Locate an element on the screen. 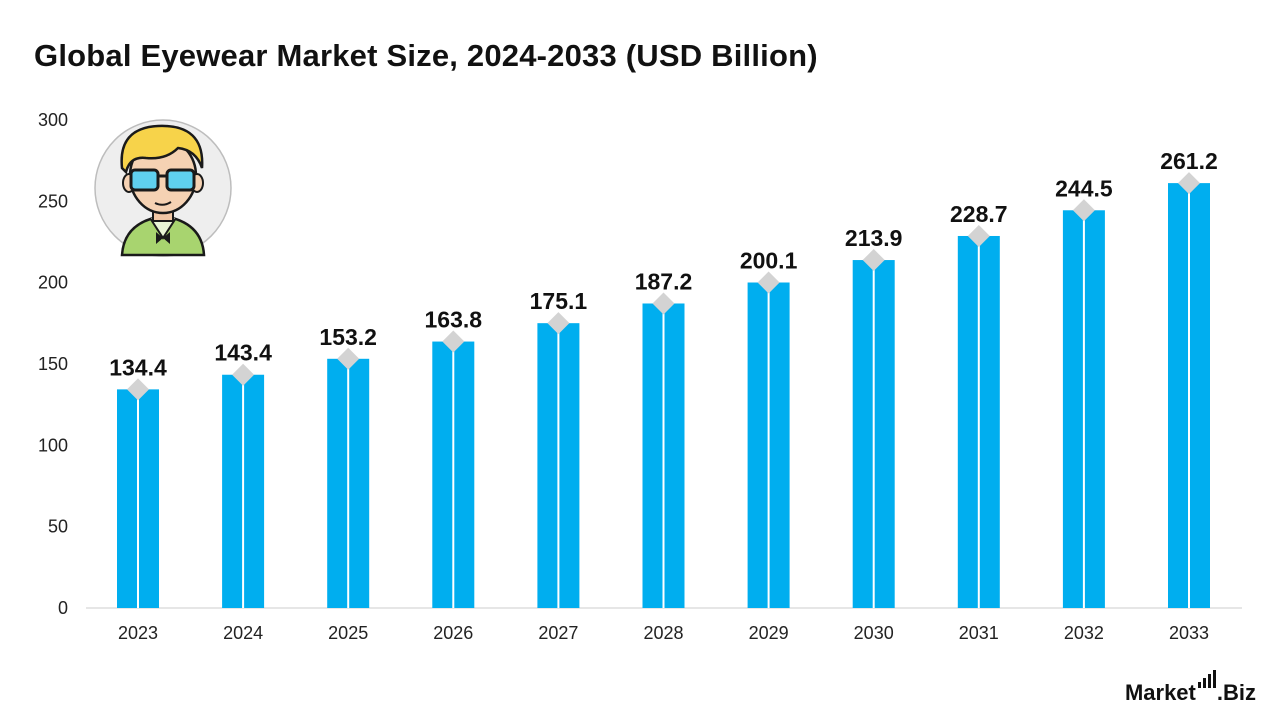  data-label: 163.8 is located at coordinates (454, 320).